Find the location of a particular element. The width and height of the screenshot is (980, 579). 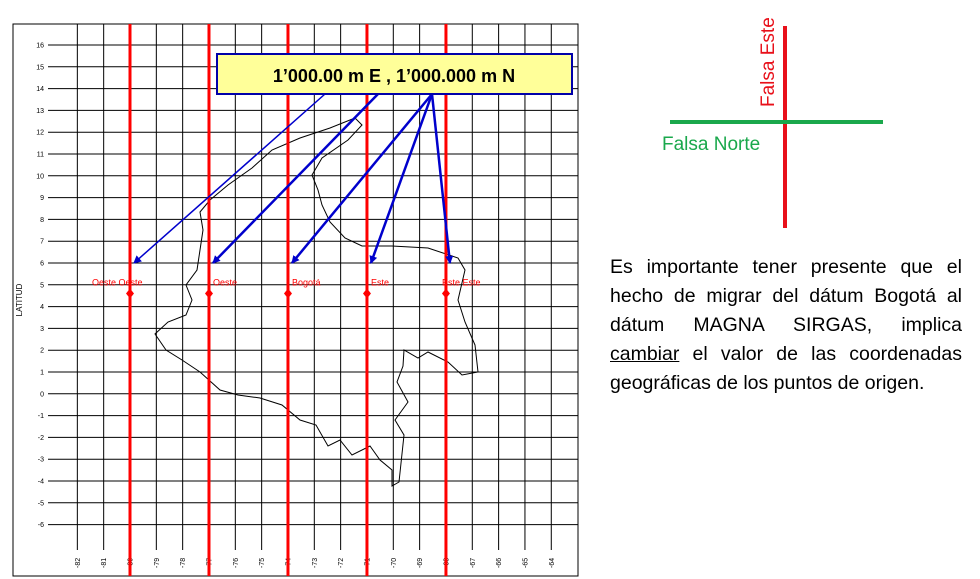

lat-tick-label: 7 is located at coordinates (42, 242).